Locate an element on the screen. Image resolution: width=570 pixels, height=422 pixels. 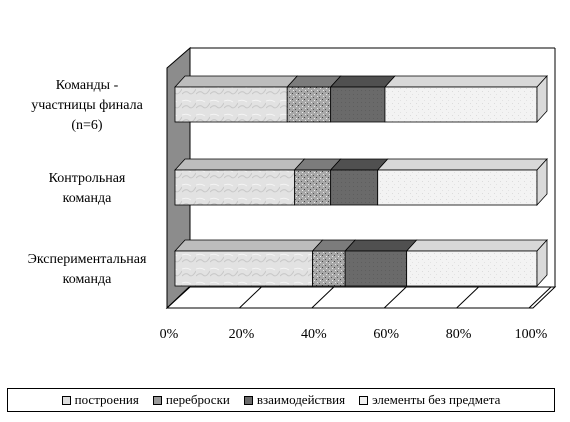
category-label: Команды -участницы финала (n=6) is located at coordinates (87, 105).